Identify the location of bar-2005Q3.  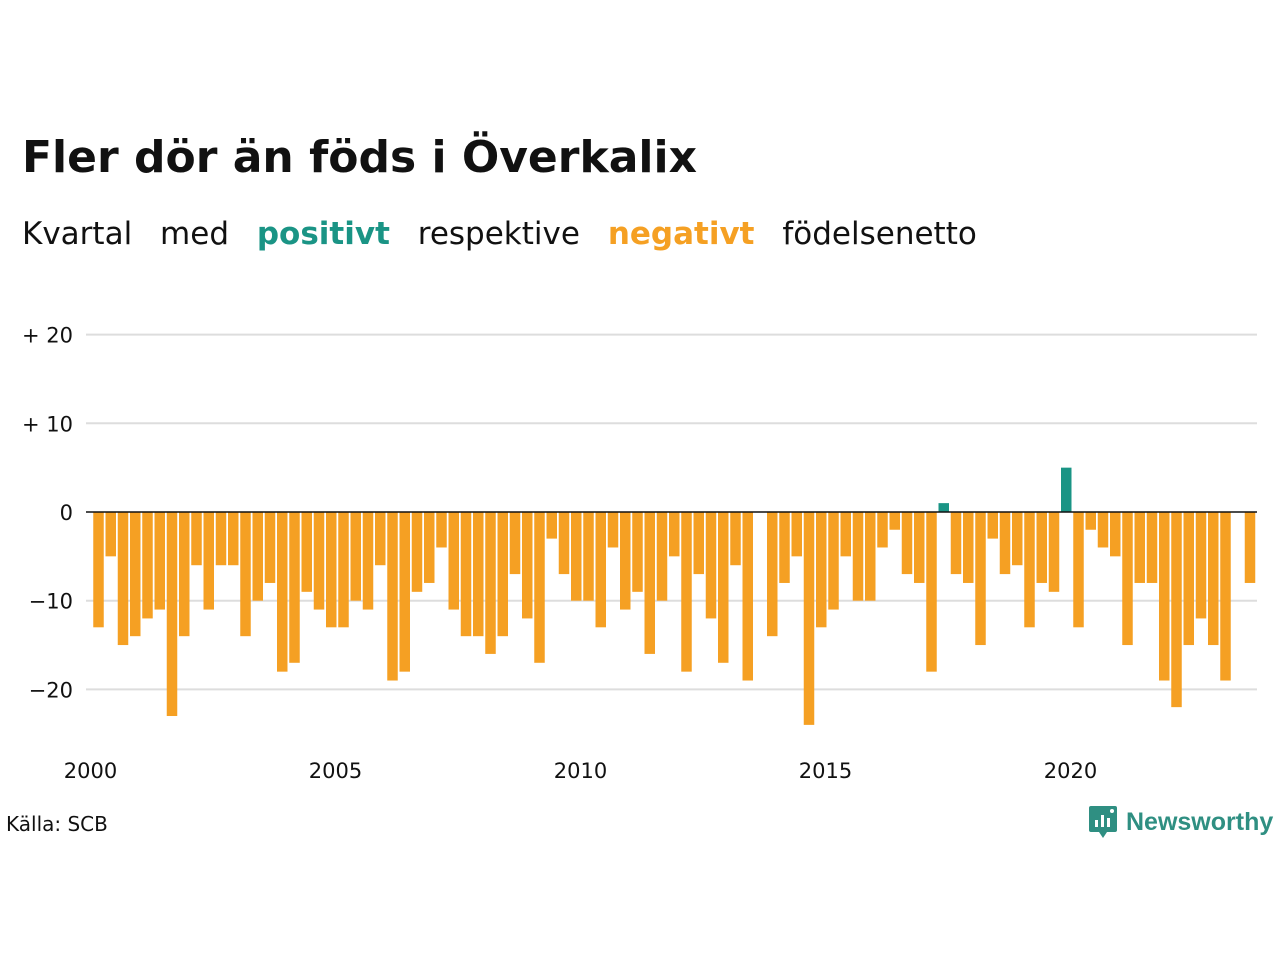
(368, 561).